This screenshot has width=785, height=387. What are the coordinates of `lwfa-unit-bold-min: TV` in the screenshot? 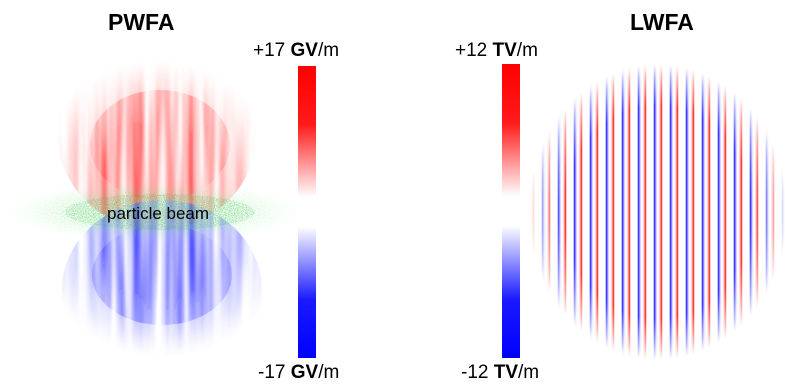 It's located at (506, 372).